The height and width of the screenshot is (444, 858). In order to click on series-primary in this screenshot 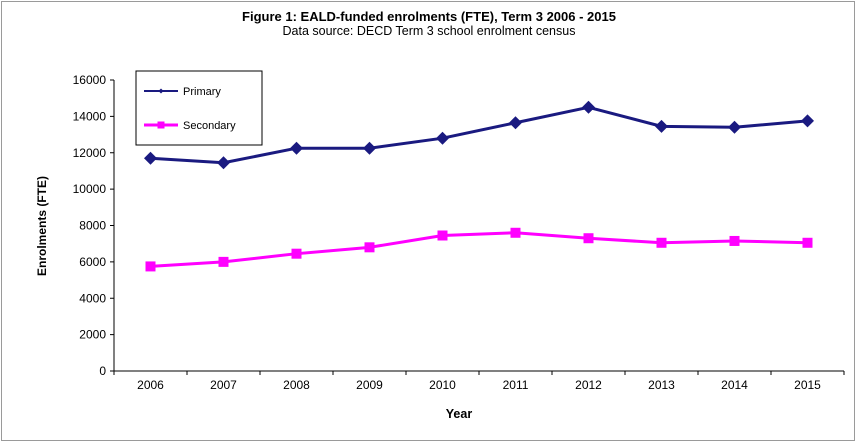, I will do `click(479, 135)`.